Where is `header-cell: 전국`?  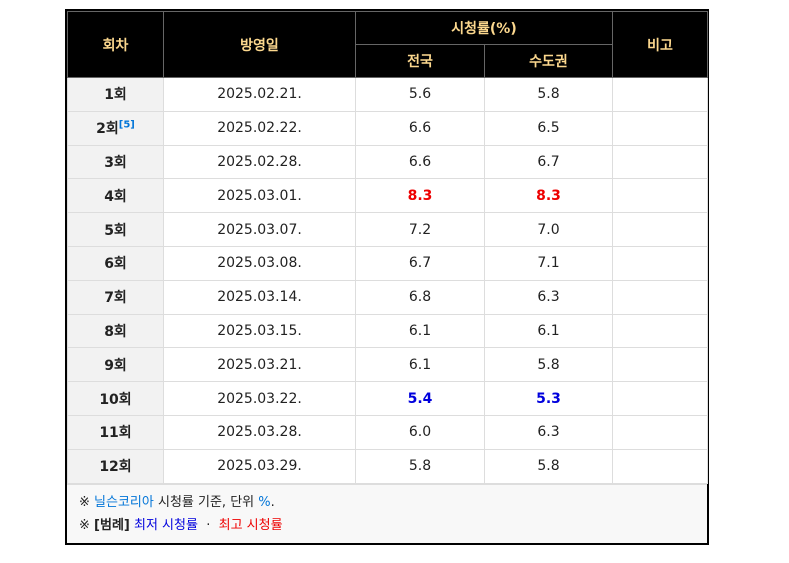 header-cell: 전국 is located at coordinates (420, 61).